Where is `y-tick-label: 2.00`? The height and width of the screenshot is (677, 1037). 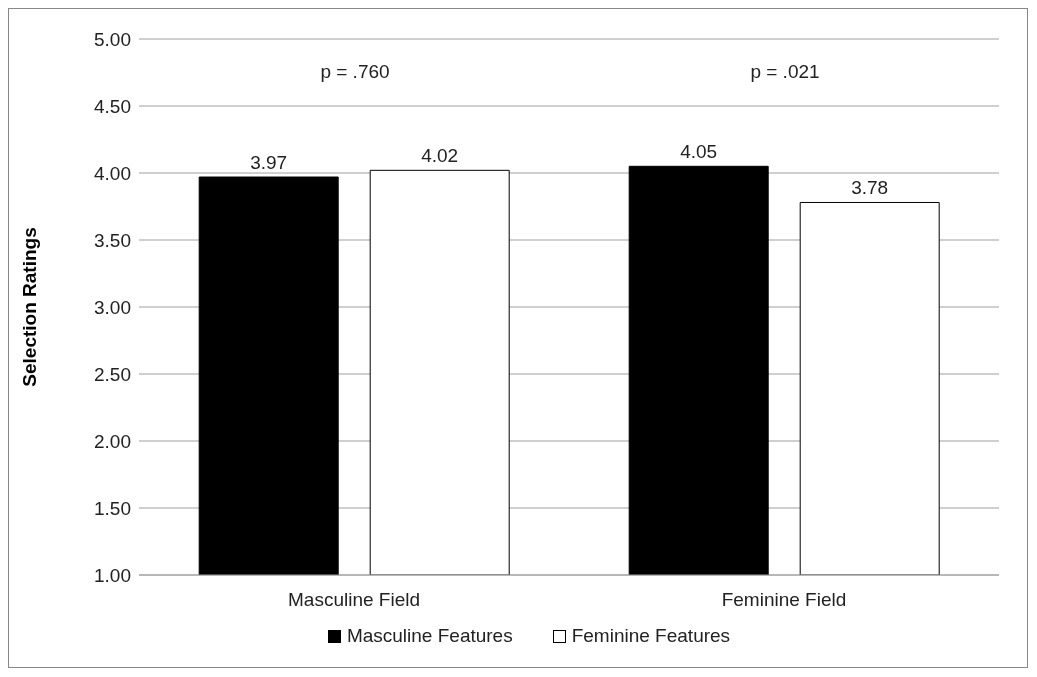
y-tick-label: 2.00 is located at coordinates (112, 441).